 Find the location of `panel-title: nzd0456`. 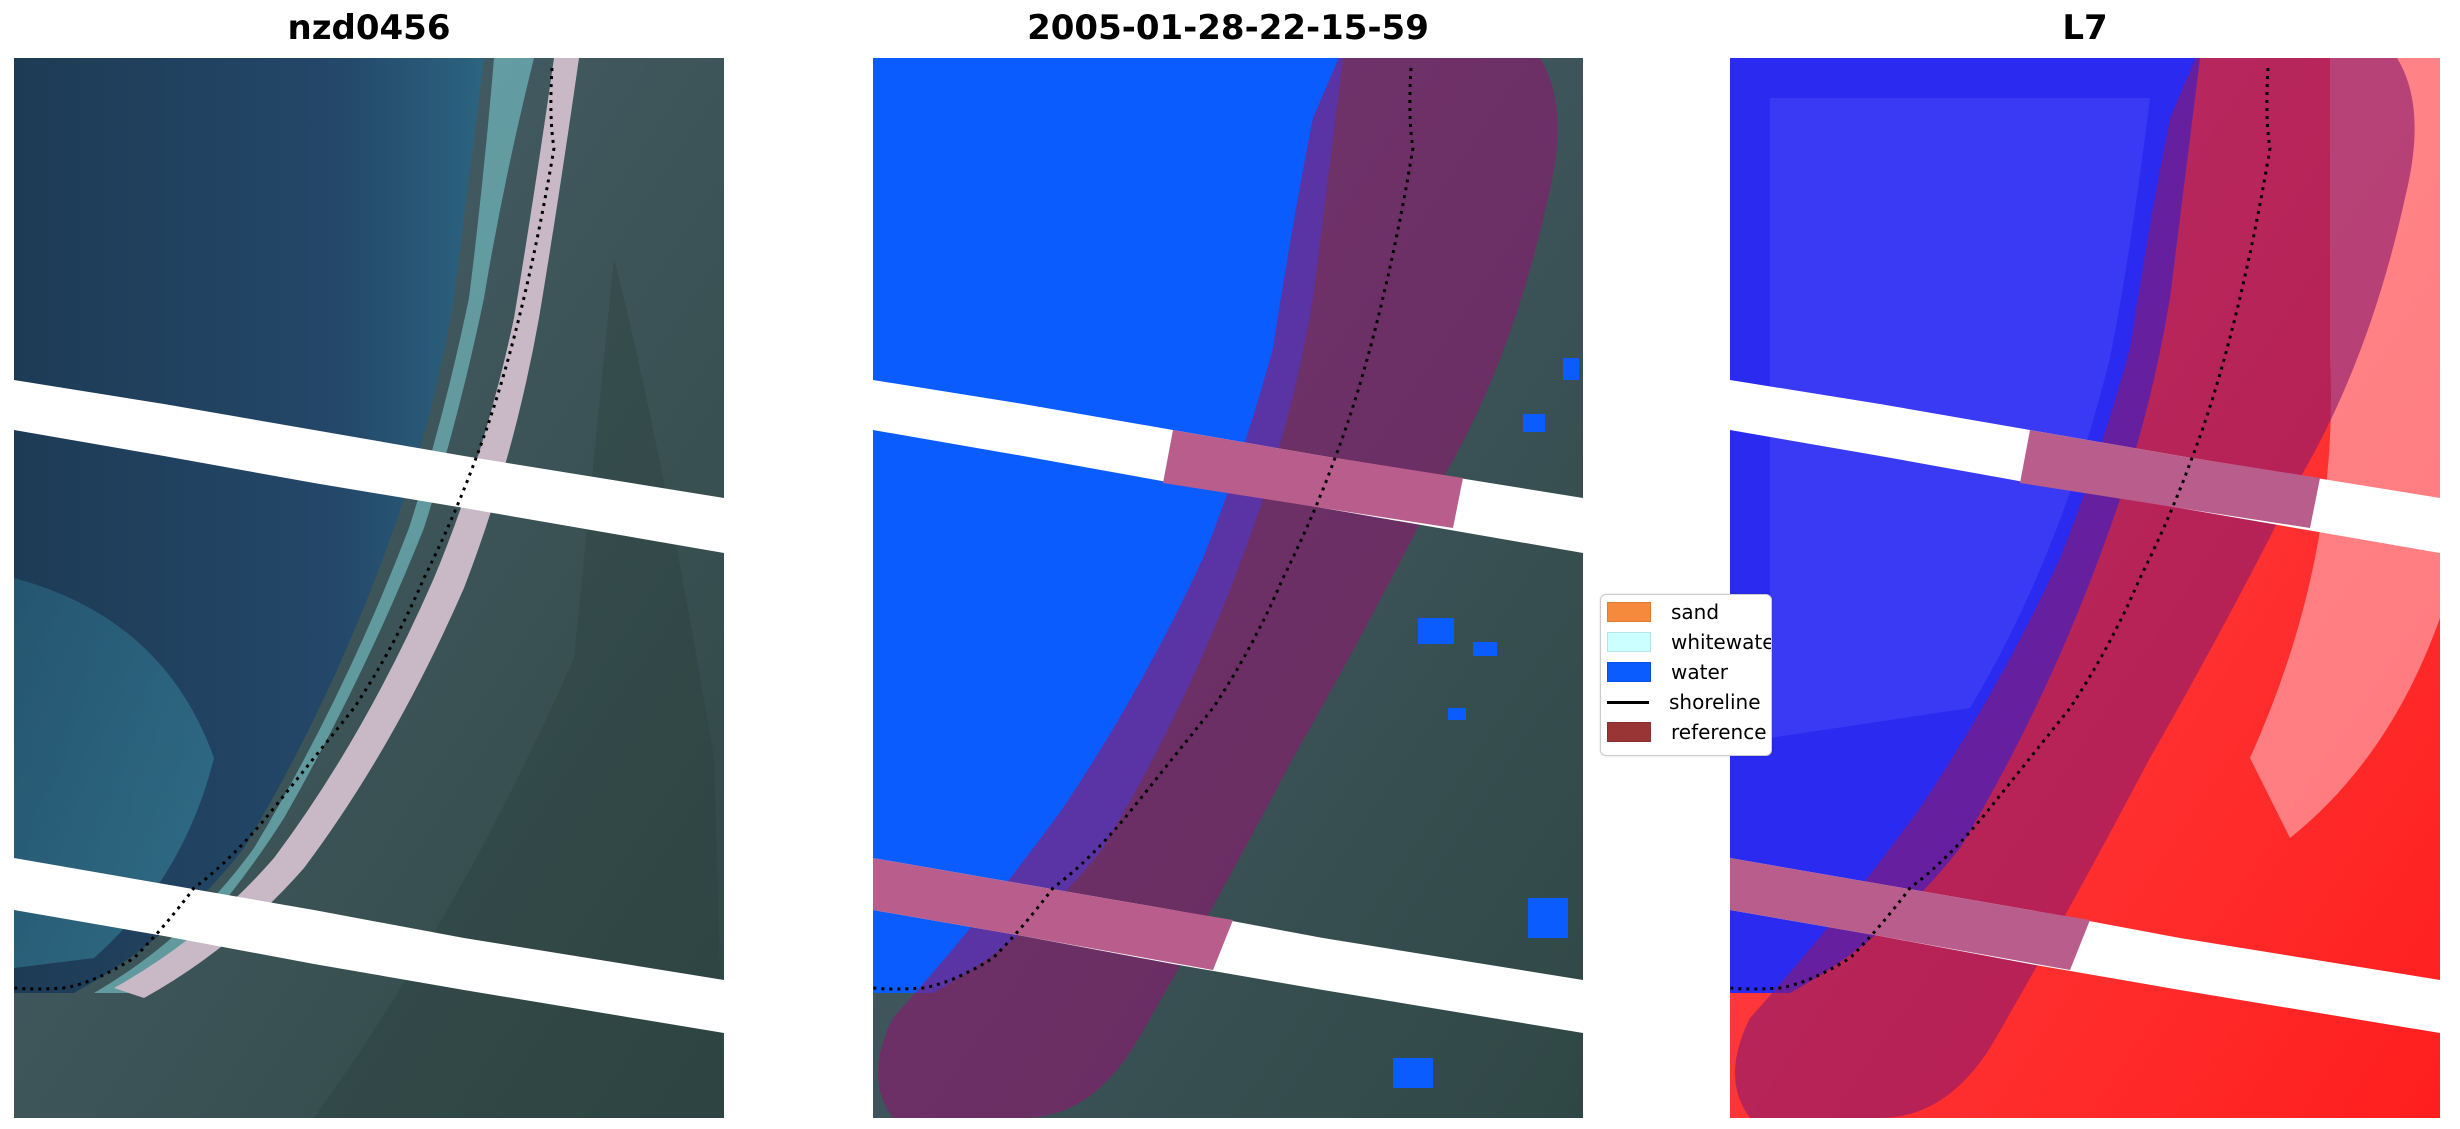

panel-title: nzd0456 is located at coordinates (369, 28).